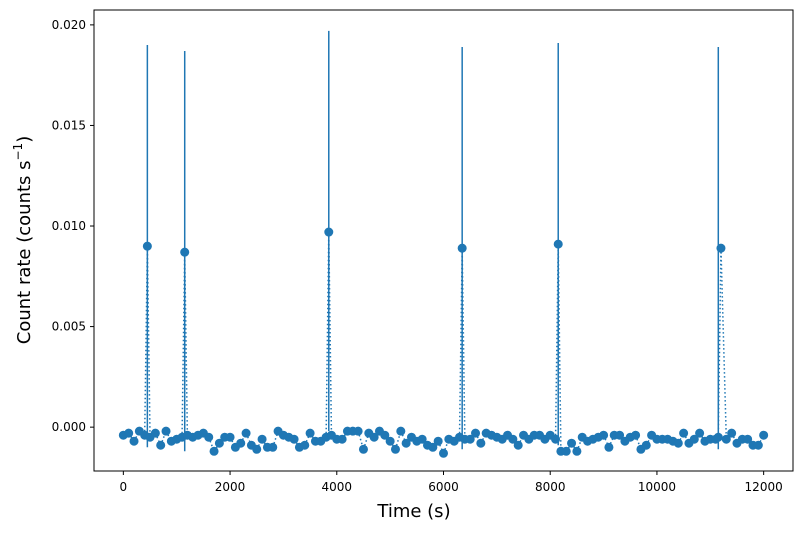 The image size is (800, 535). Describe the element at coordinates (764, 487) in the screenshot. I see `x-tick-label: 12000` at that location.